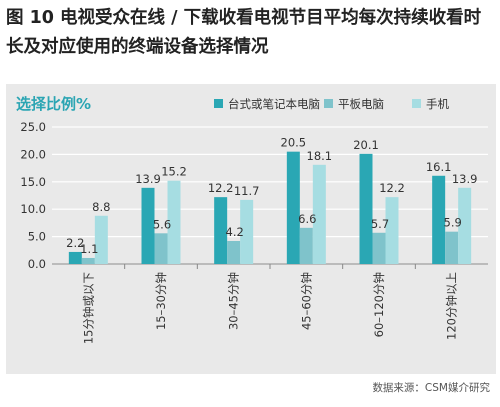 The image size is (500, 407). What do you see at coordinates (33, 182) in the screenshot?
I see `y-tick-label: 15.0` at bounding box center [33, 182].